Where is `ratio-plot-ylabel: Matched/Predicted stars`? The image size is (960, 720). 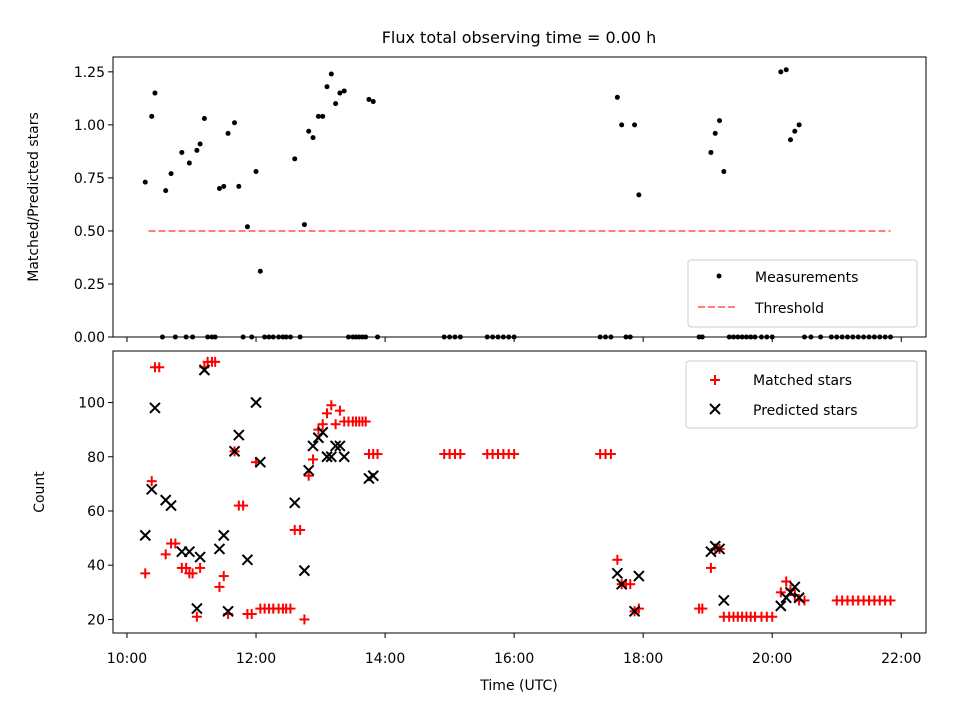 ratio-plot-ylabel: Matched/Predicted stars is located at coordinates (34, 197).